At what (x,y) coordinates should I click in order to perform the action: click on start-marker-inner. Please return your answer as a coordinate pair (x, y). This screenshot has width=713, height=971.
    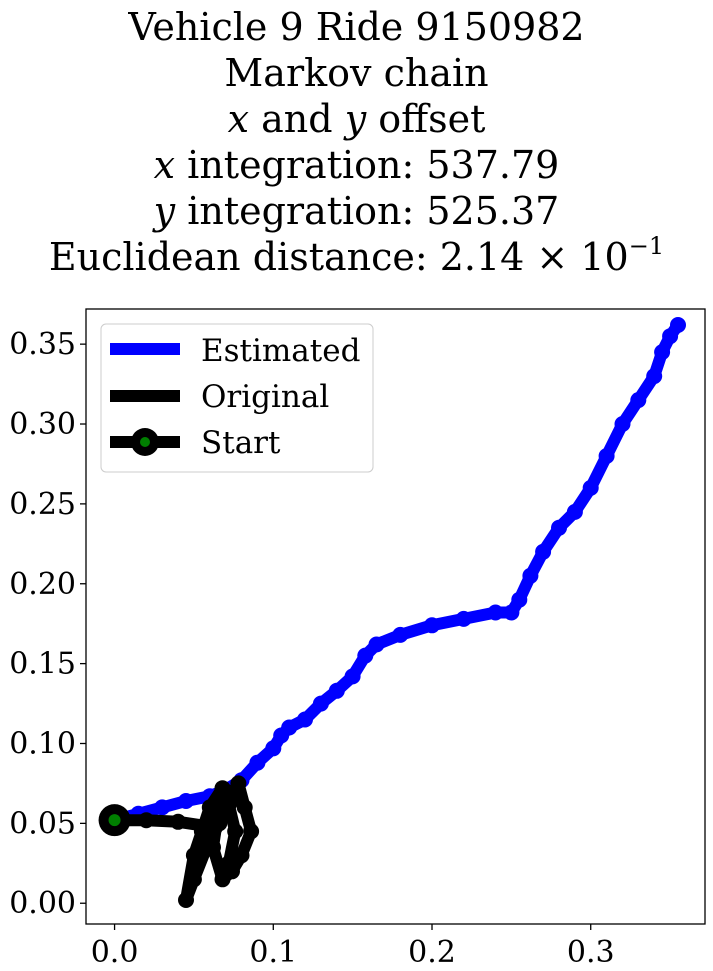
    Looking at the image, I should click on (114, 820).